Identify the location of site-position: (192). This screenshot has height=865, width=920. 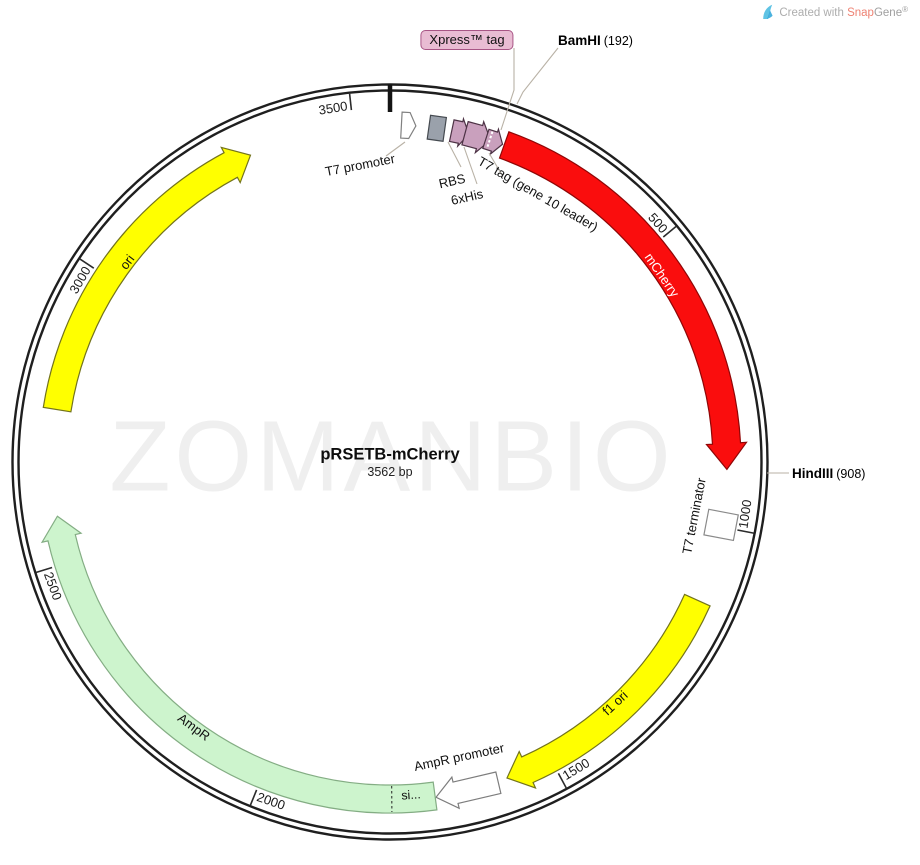
(618, 41).